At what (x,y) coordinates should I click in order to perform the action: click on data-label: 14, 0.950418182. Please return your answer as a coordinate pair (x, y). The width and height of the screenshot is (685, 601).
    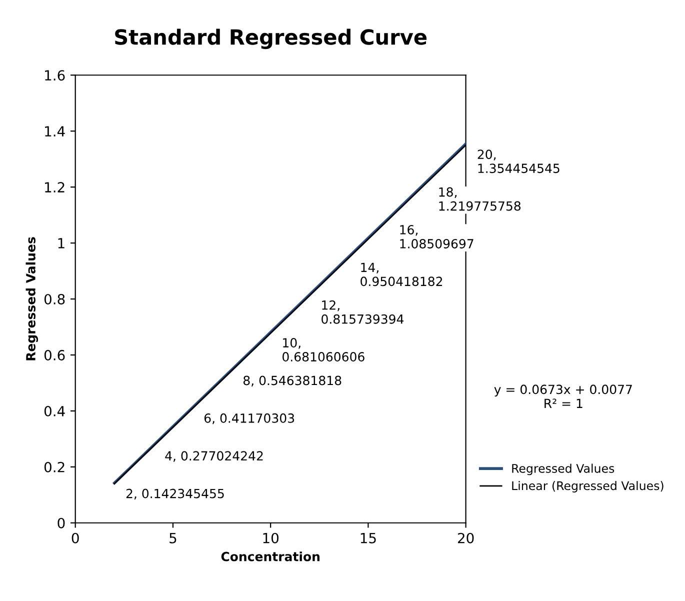
    Looking at the image, I should click on (401, 274).